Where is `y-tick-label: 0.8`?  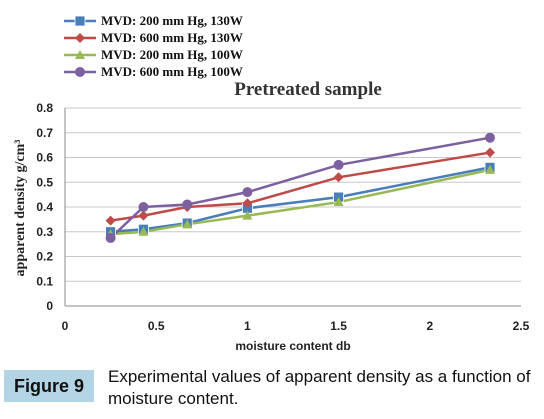 y-tick-label: 0.8 is located at coordinates (44, 108).